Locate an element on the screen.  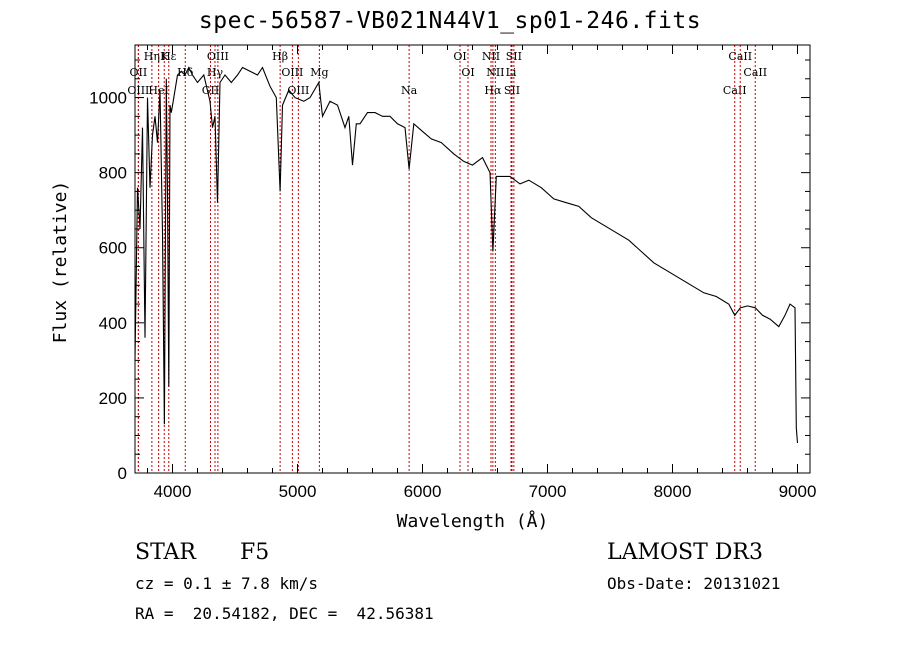
line-marker-label: HeI is located at coordinates (158, 90).